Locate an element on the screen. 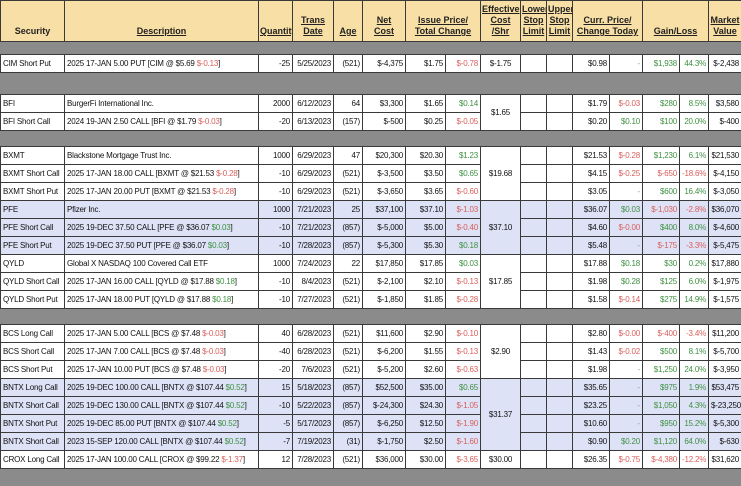 The width and height of the screenshot is (741, 486). column-header-curr: Curr. Price/Change Today is located at coordinates (607, 21).